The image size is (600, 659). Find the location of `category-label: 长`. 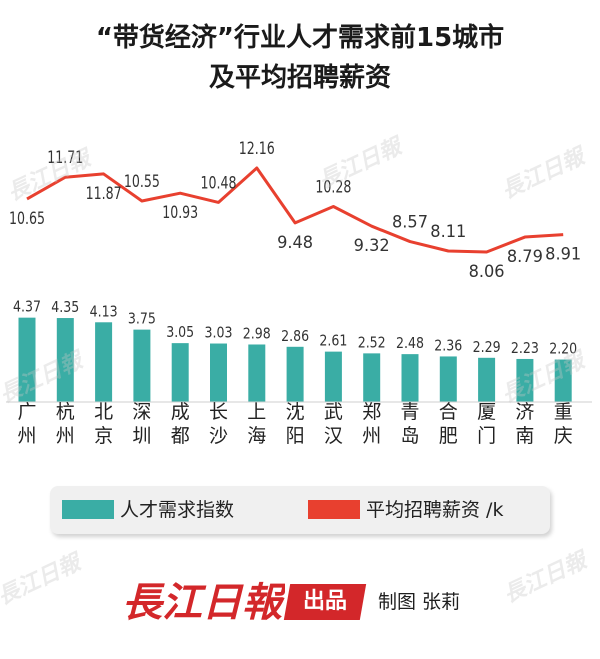

category-label: 长 is located at coordinates (218, 412).